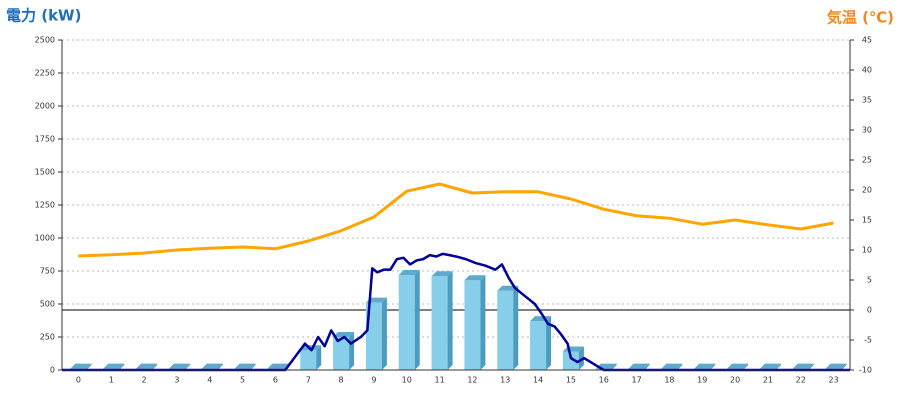 The width and height of the screenshot is (900, 400). I want to click on x-tick-label: 12, so click(472, 380).